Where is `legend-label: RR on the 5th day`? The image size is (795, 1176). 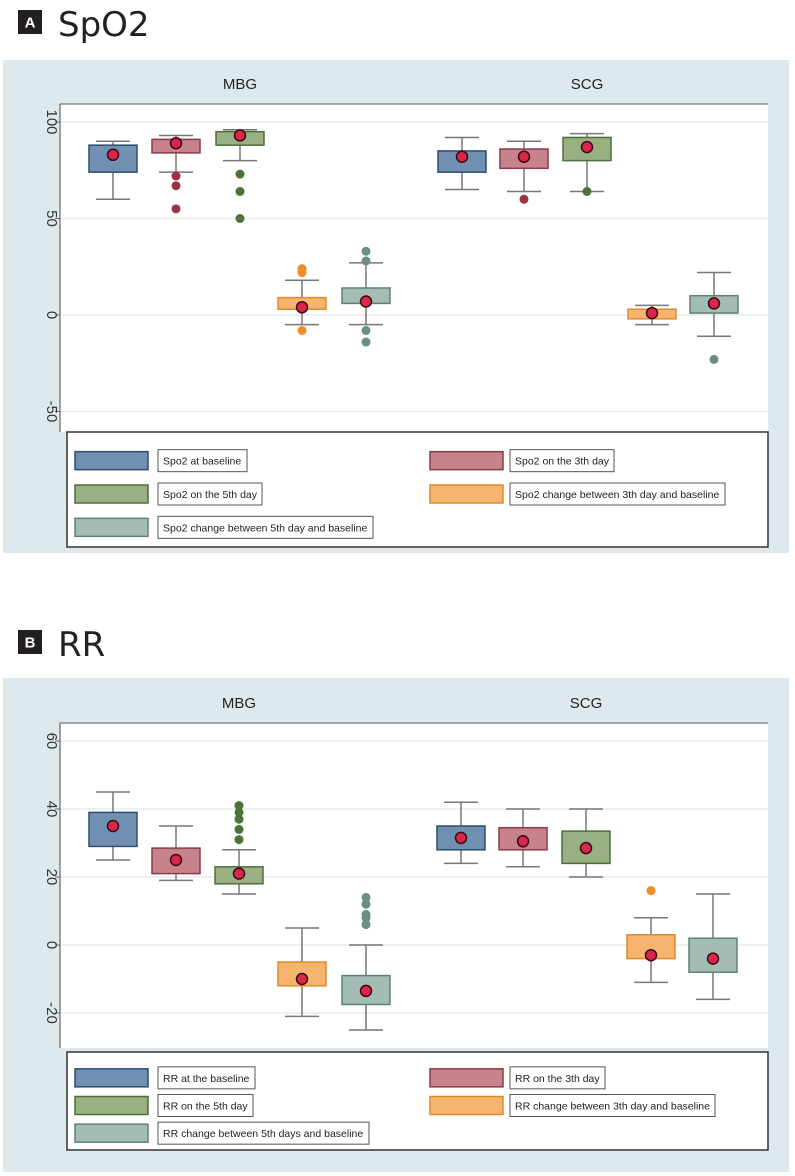
legend-label: RR on the 5th day is located at coordinates (205, 1107).